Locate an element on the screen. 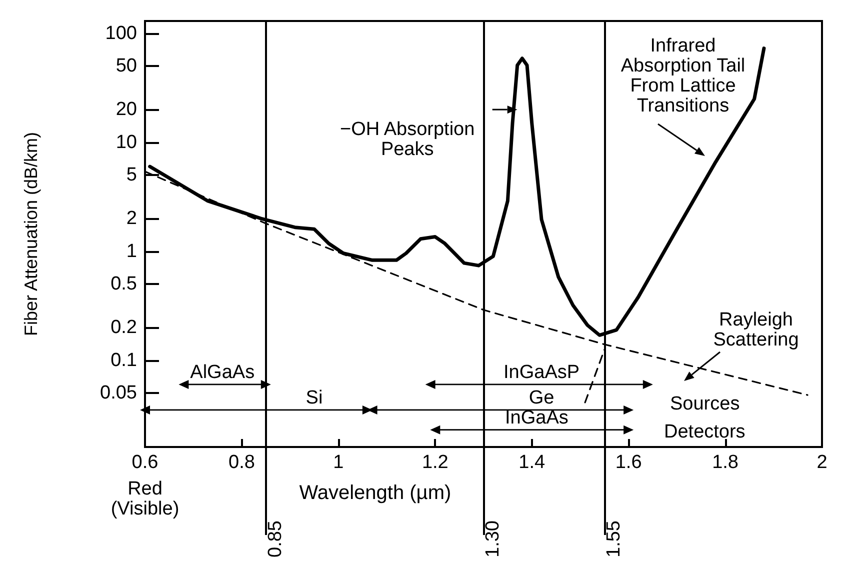 This screenshot has width=855, height=583. y-axis-title: Fiber Attenuation (dB/km) is located at coordinates (31, 234).